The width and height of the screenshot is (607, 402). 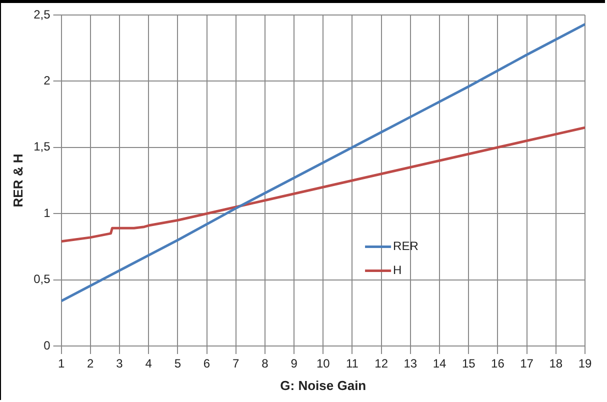 I want to click on x-tick-label: 4, so click(x=148, y=363).